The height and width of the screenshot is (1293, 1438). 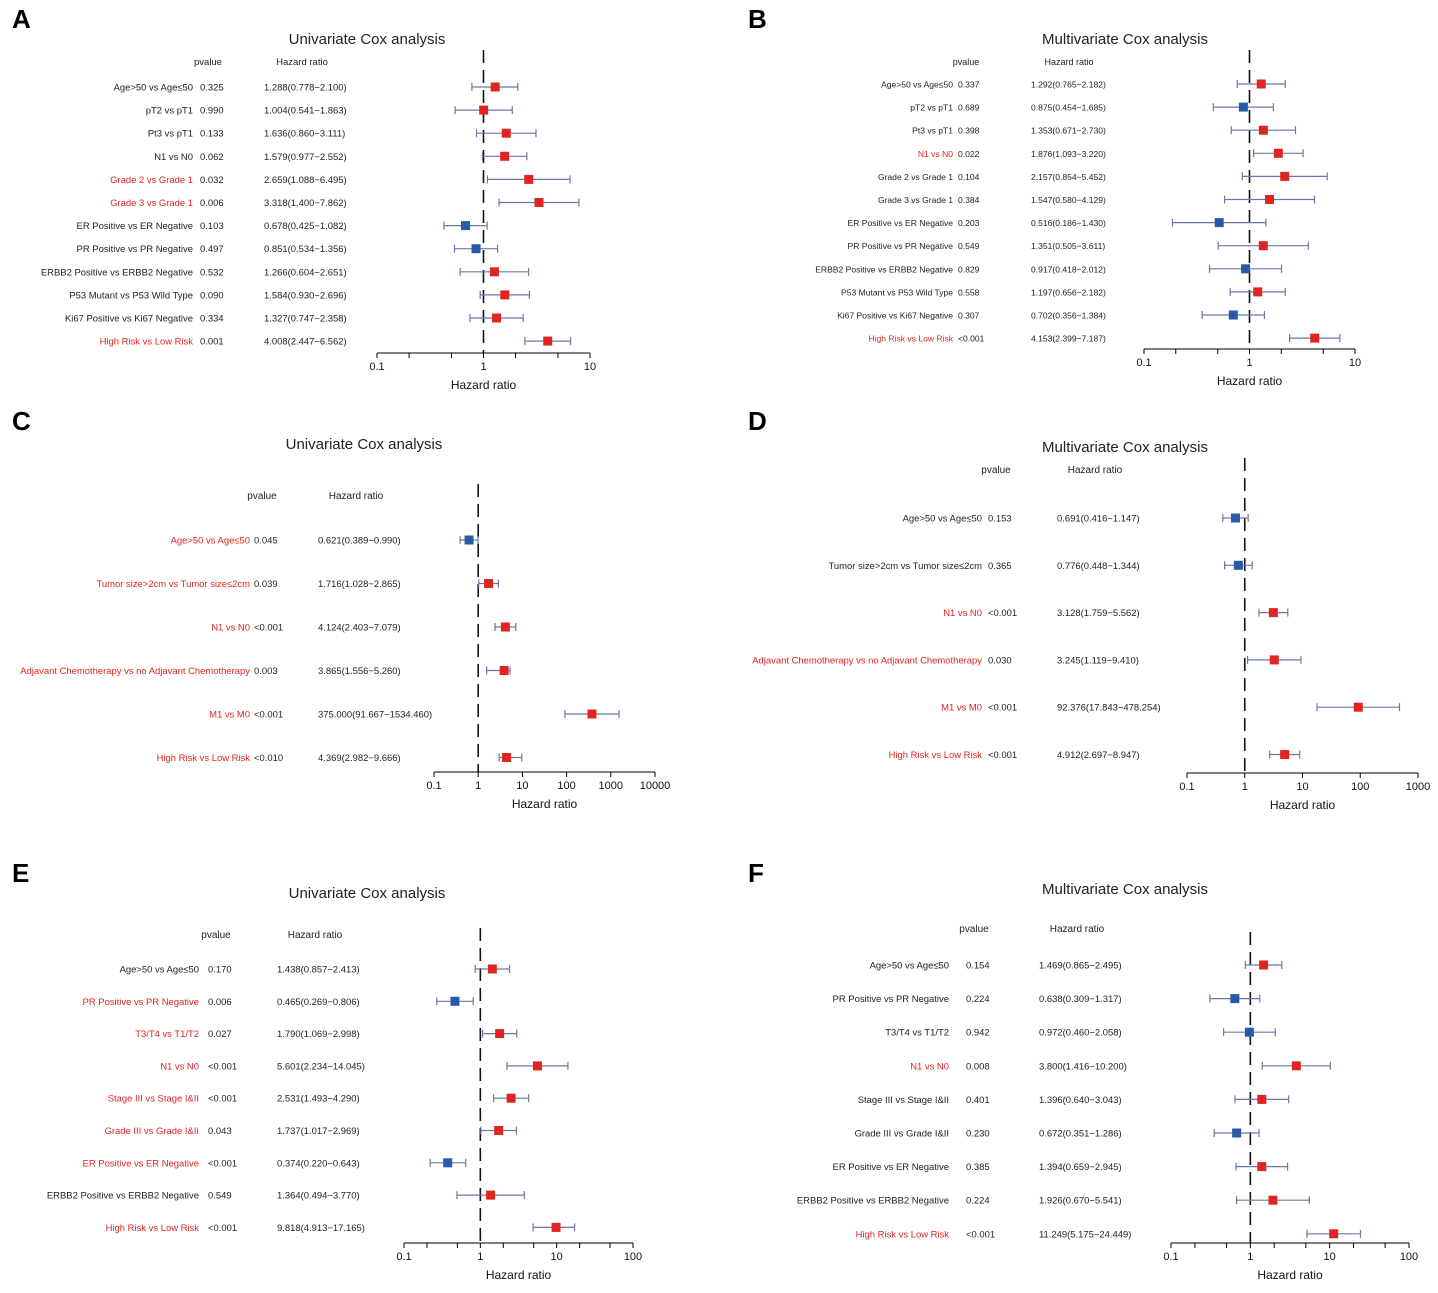 What do you see at coordinates (318, 1131) in the screenshot?
I see `row-hazard-ratio: 1.737(1.017−2.969)` at bounding box center [318, 1131].